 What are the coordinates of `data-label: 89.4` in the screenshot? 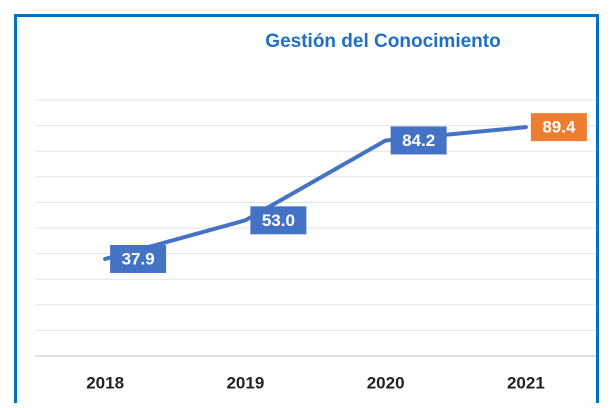 It's located at (559, 127).